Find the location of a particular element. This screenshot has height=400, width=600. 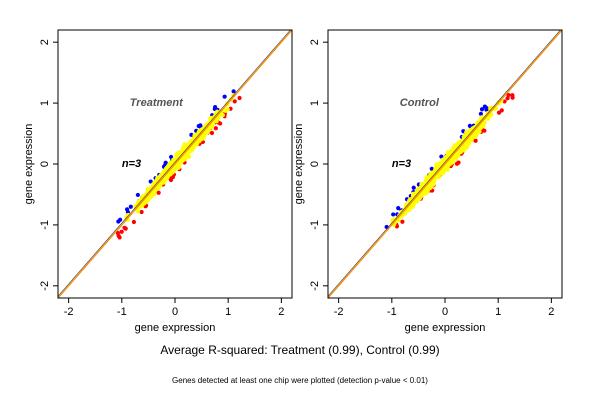

panel-title: Control is located at coordinates (420, 103).